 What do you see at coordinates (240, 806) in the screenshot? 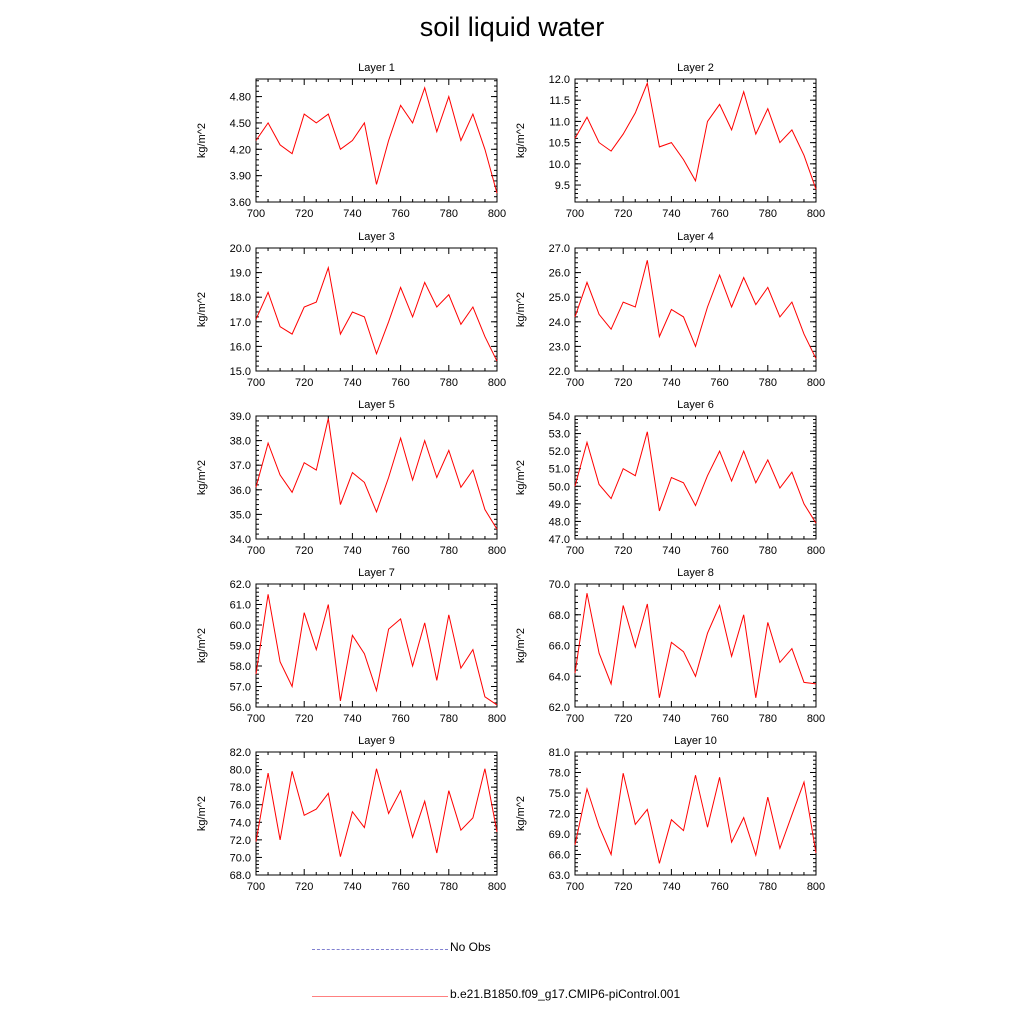
I see `y-tick-label: 76.0` at bounding box center [240, 806].